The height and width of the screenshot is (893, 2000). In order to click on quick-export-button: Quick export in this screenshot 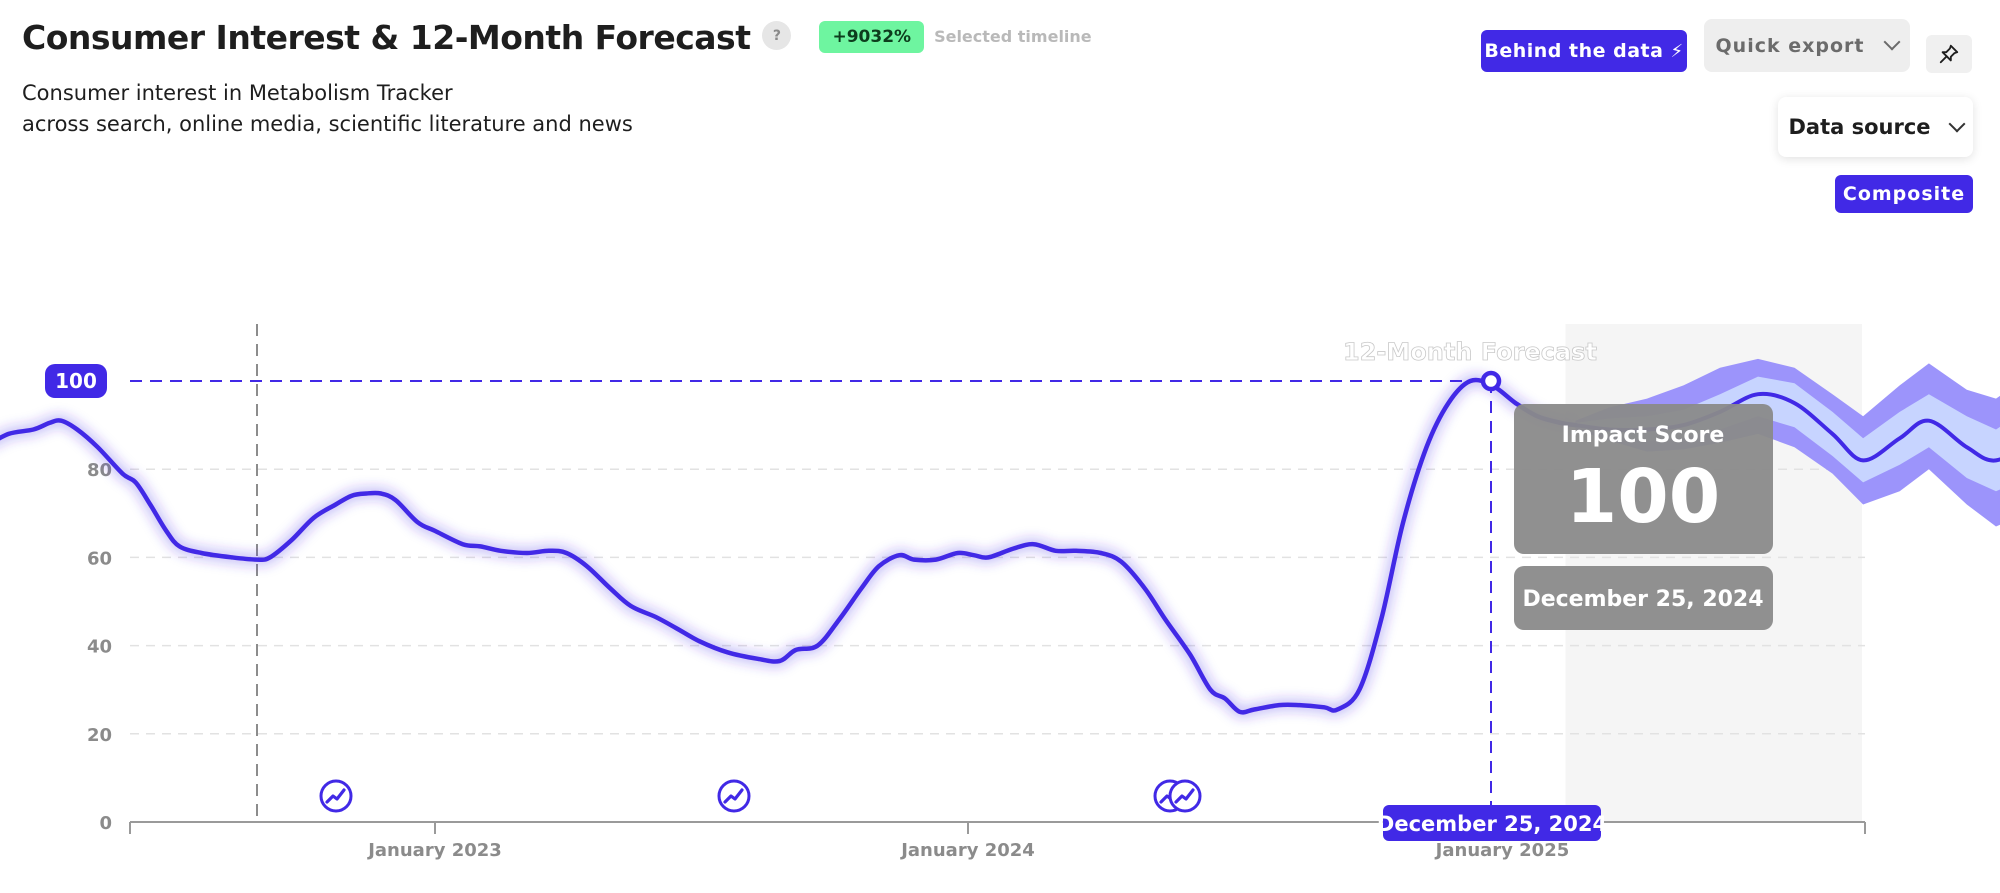, I will do `click(1807, 45)`.